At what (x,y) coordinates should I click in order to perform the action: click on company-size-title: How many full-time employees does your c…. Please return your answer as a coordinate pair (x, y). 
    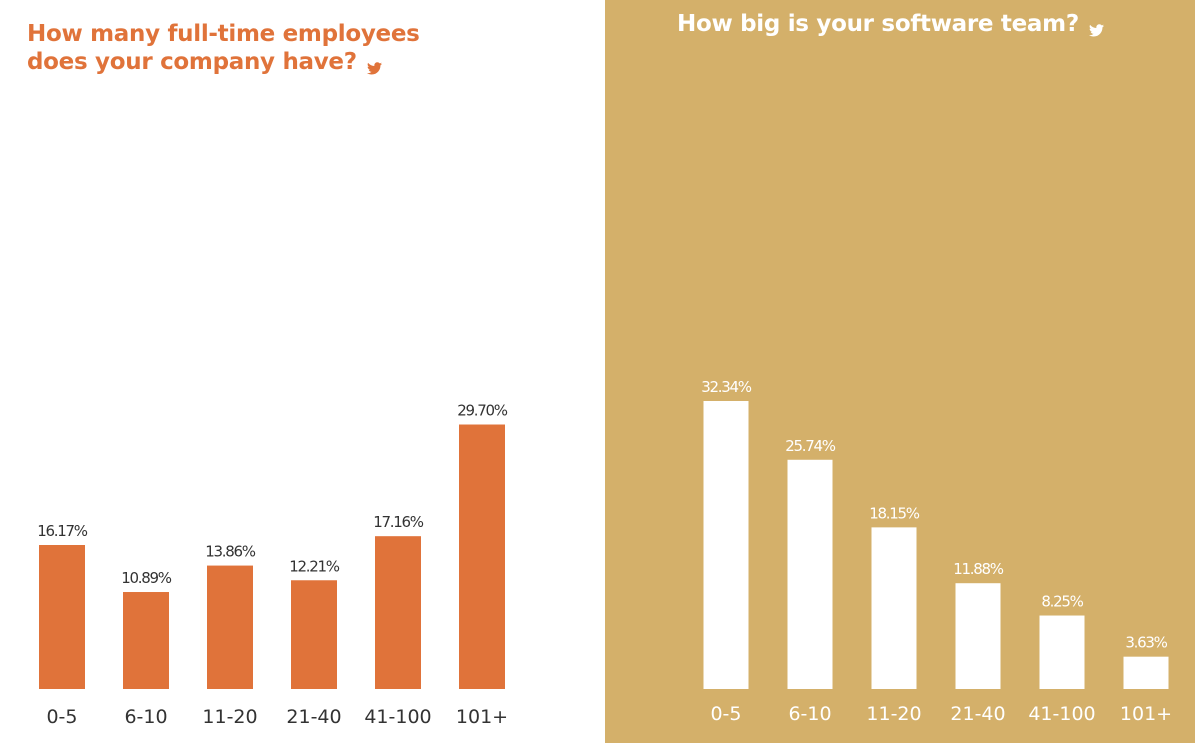
    Looking at the image, I should click on (297, 48).